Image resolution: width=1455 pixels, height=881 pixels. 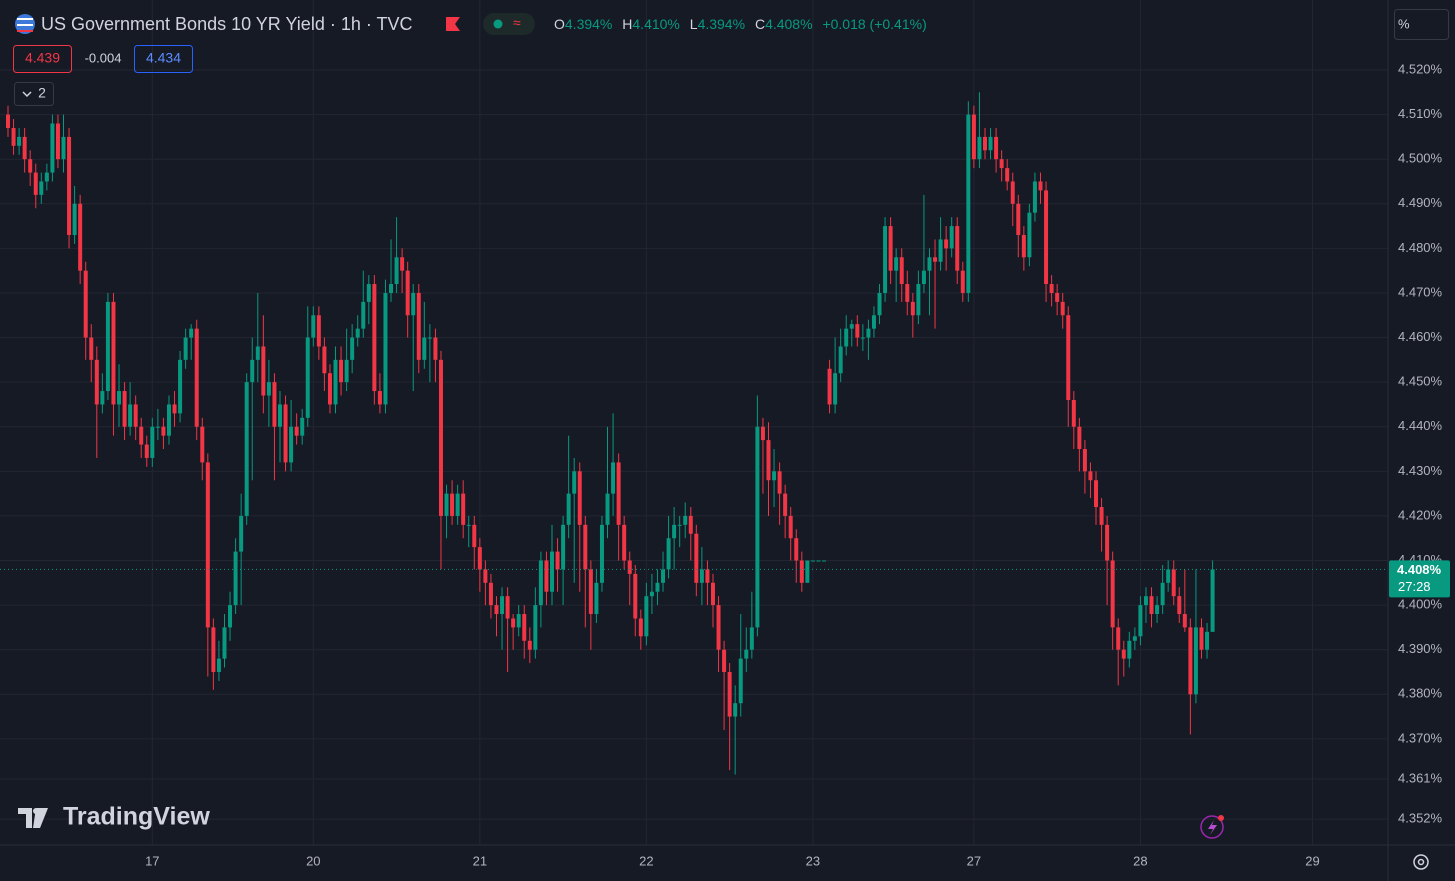 What do you see at coordinates (1420, 425) in the screenshot?
I see `y-tick-label: 4.440%` at bounding box center [1420, 425].